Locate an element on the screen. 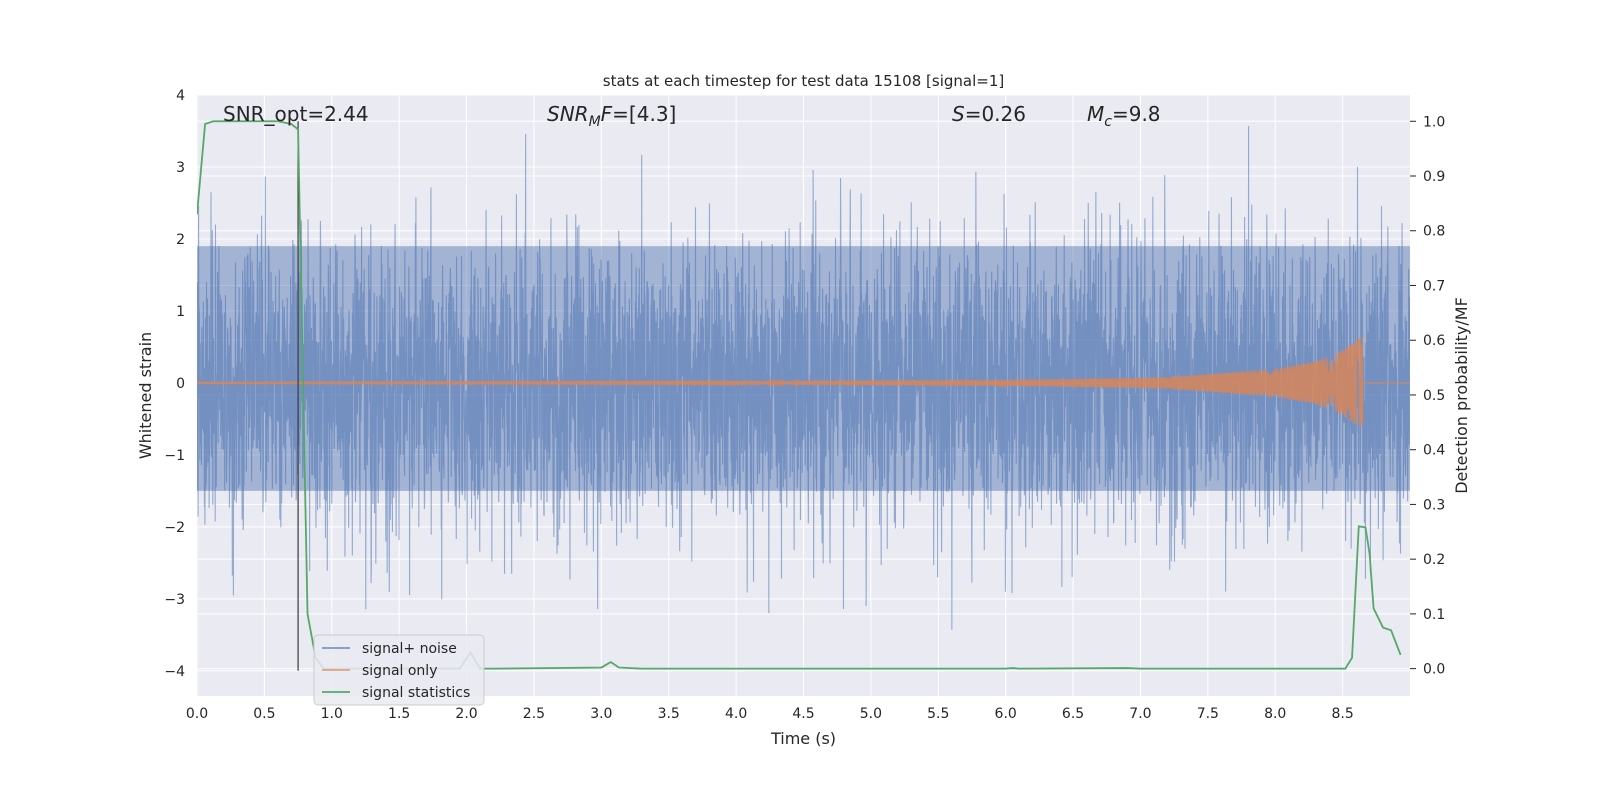  x-tick-label: 5.0 is located at coordinates (871, 714).